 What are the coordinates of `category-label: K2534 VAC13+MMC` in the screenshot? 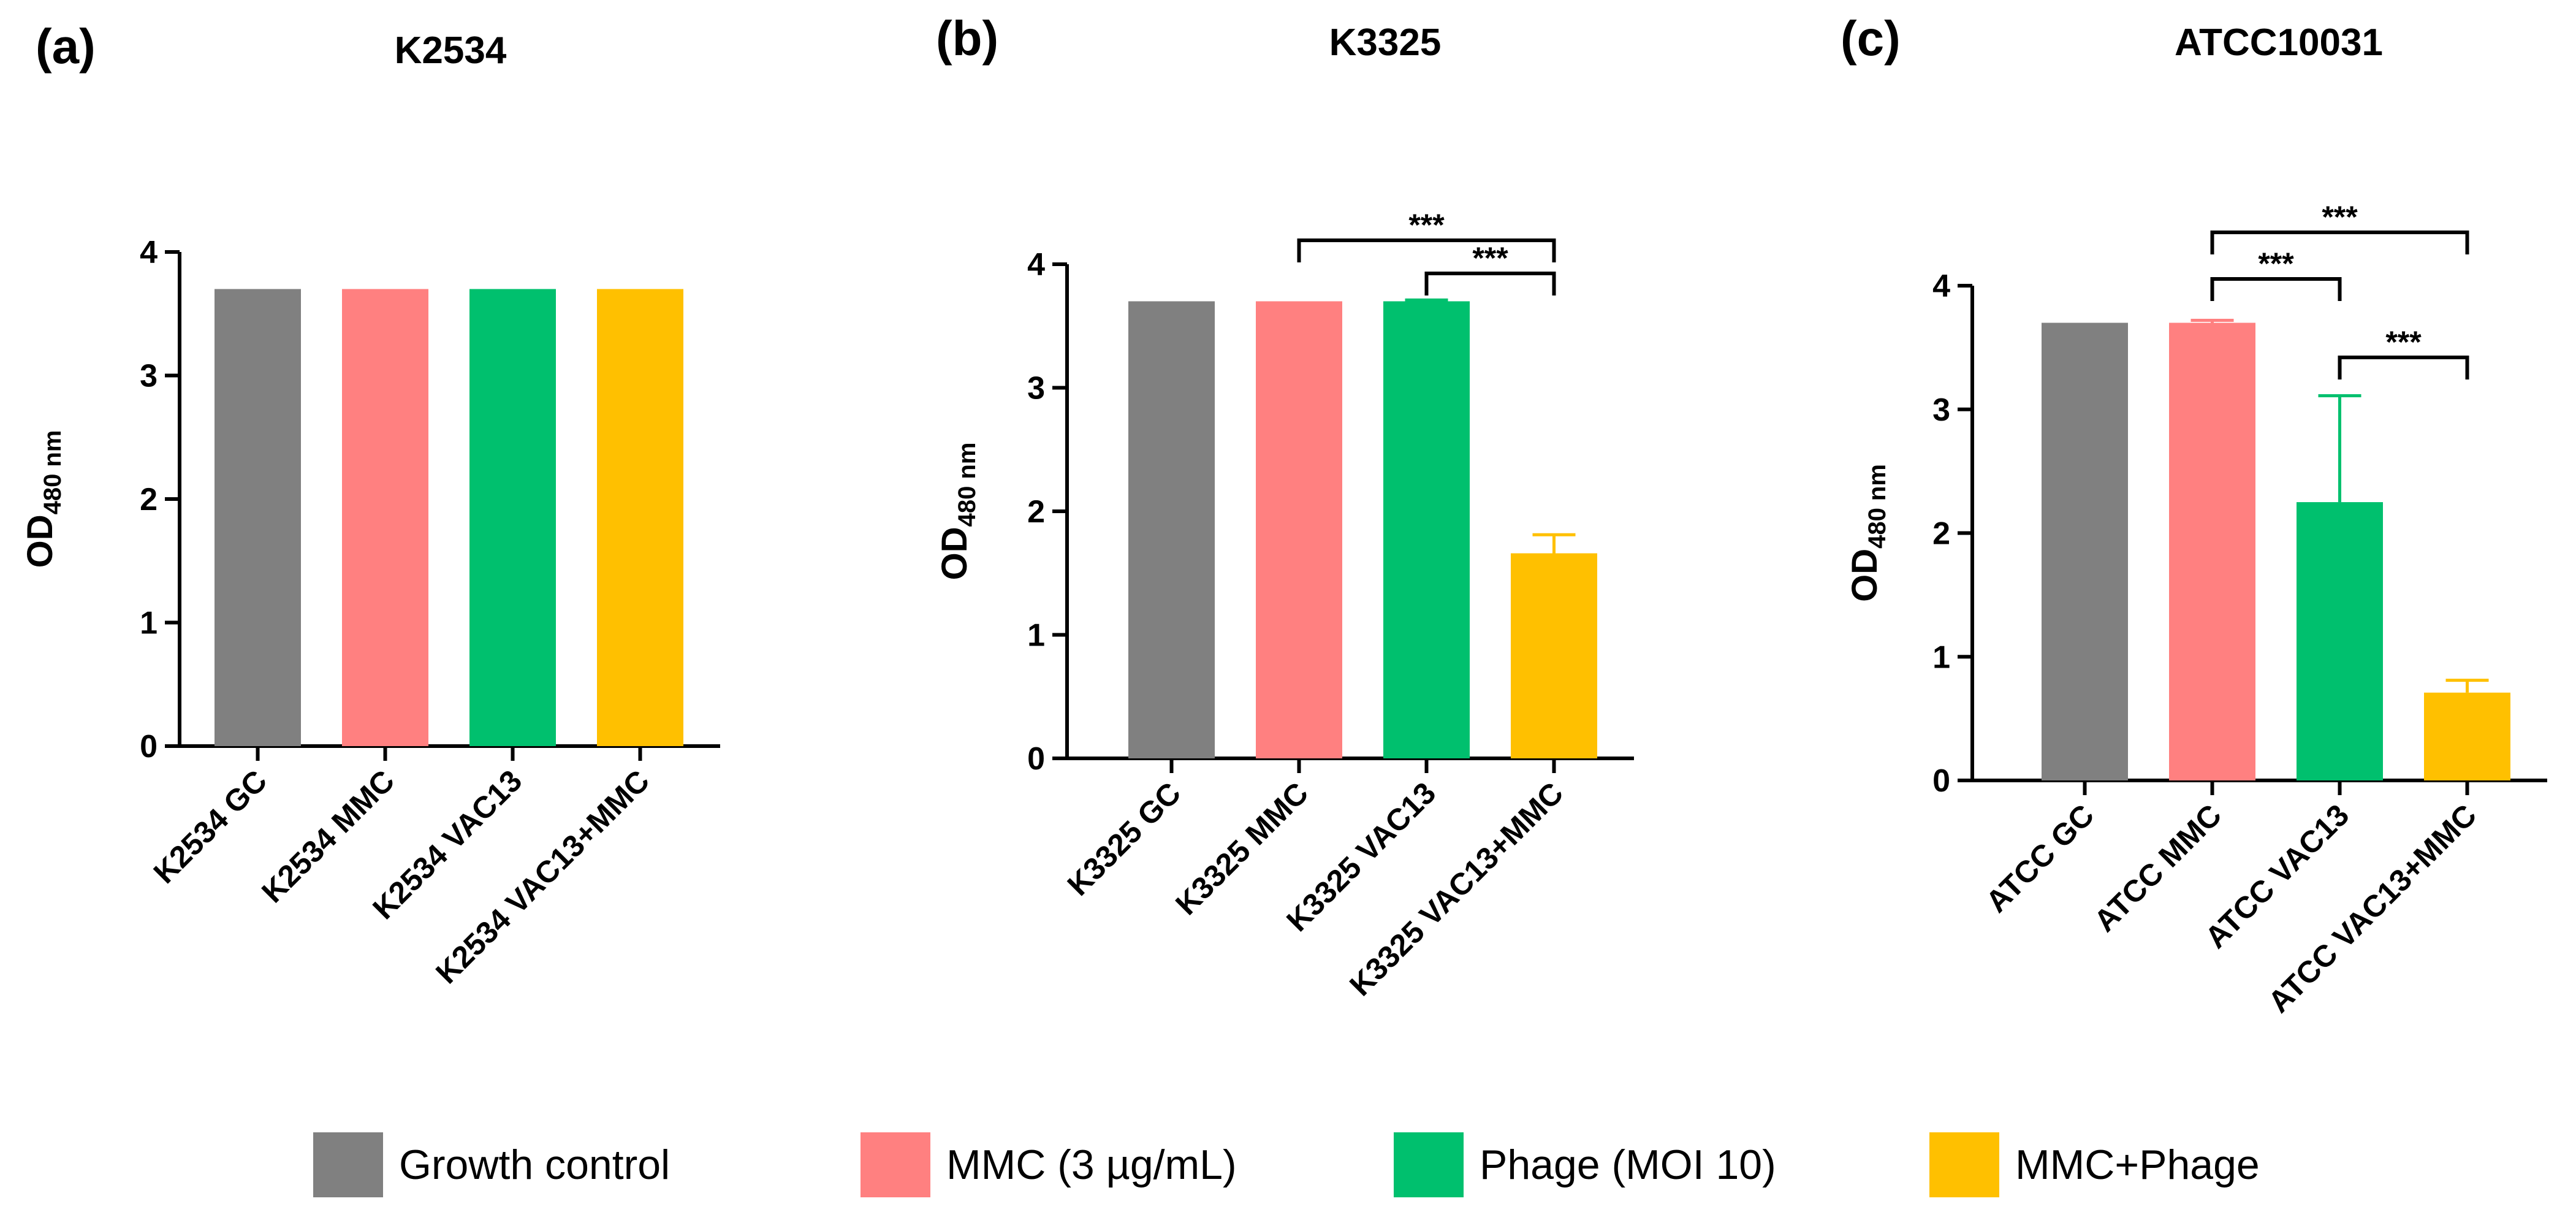 It's located at (542, 876).